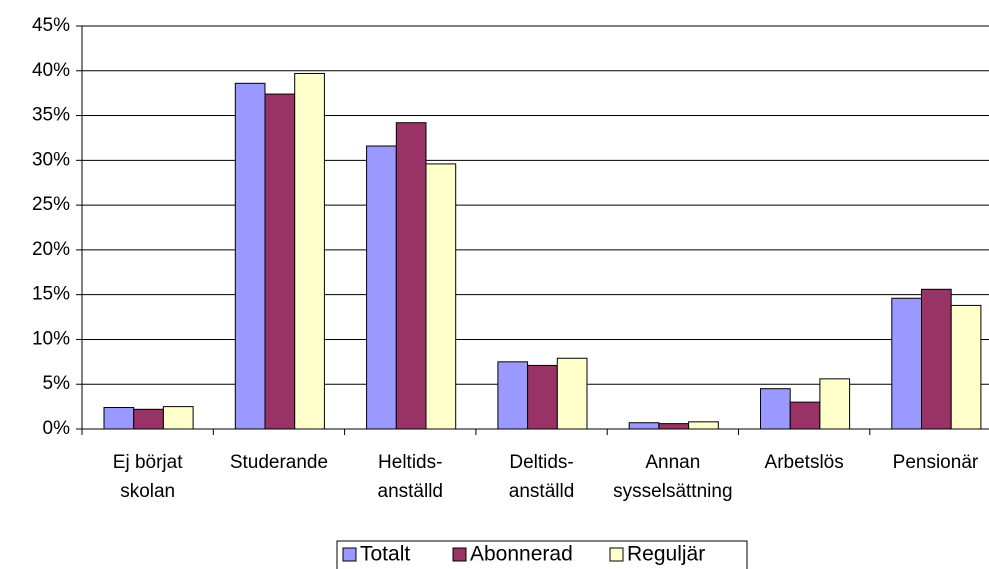  Describe the element at coordinates (51, 204) in the screenshot. I see `y-tick-label: 25%` at that location.